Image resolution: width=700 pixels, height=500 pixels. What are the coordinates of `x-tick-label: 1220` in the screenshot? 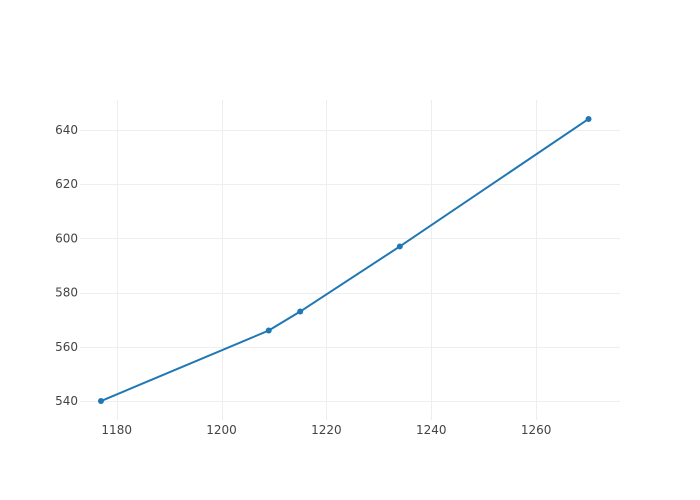 It's located at (326, 430).